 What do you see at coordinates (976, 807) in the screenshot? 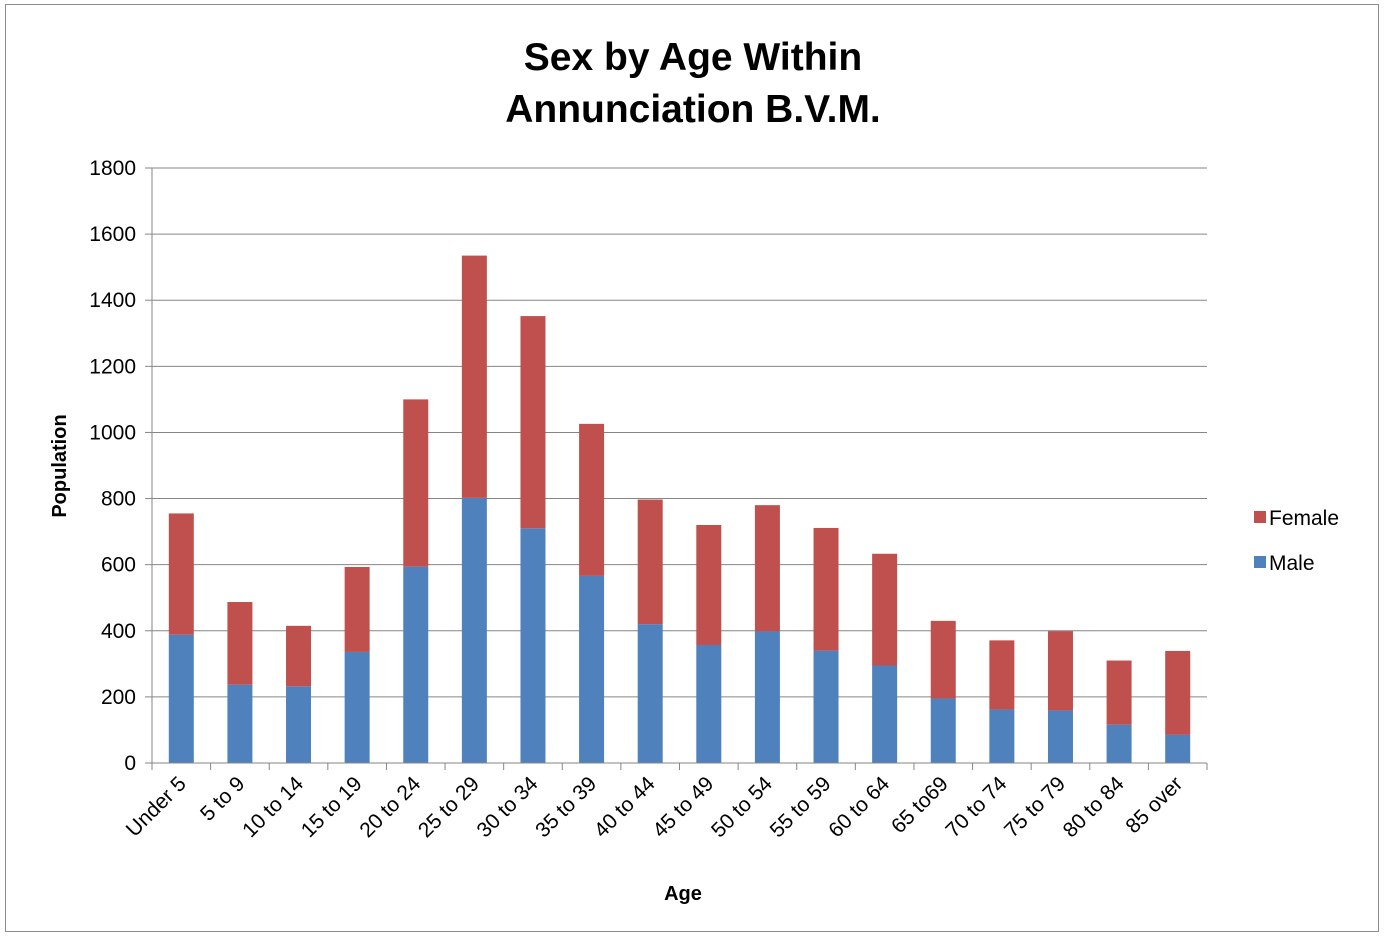
I see `x-tick-label: 70 to 74` at bounding box center [976, 807].